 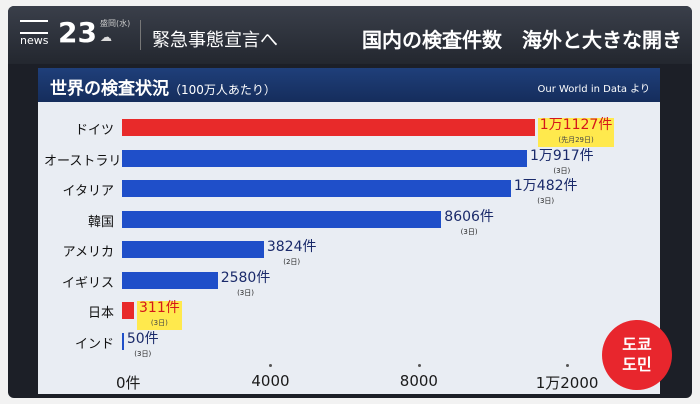 What do you see at coordinates (291, 247) in the screenshot?
I see `value-text: 3824件` at bounding box center [291, 247].